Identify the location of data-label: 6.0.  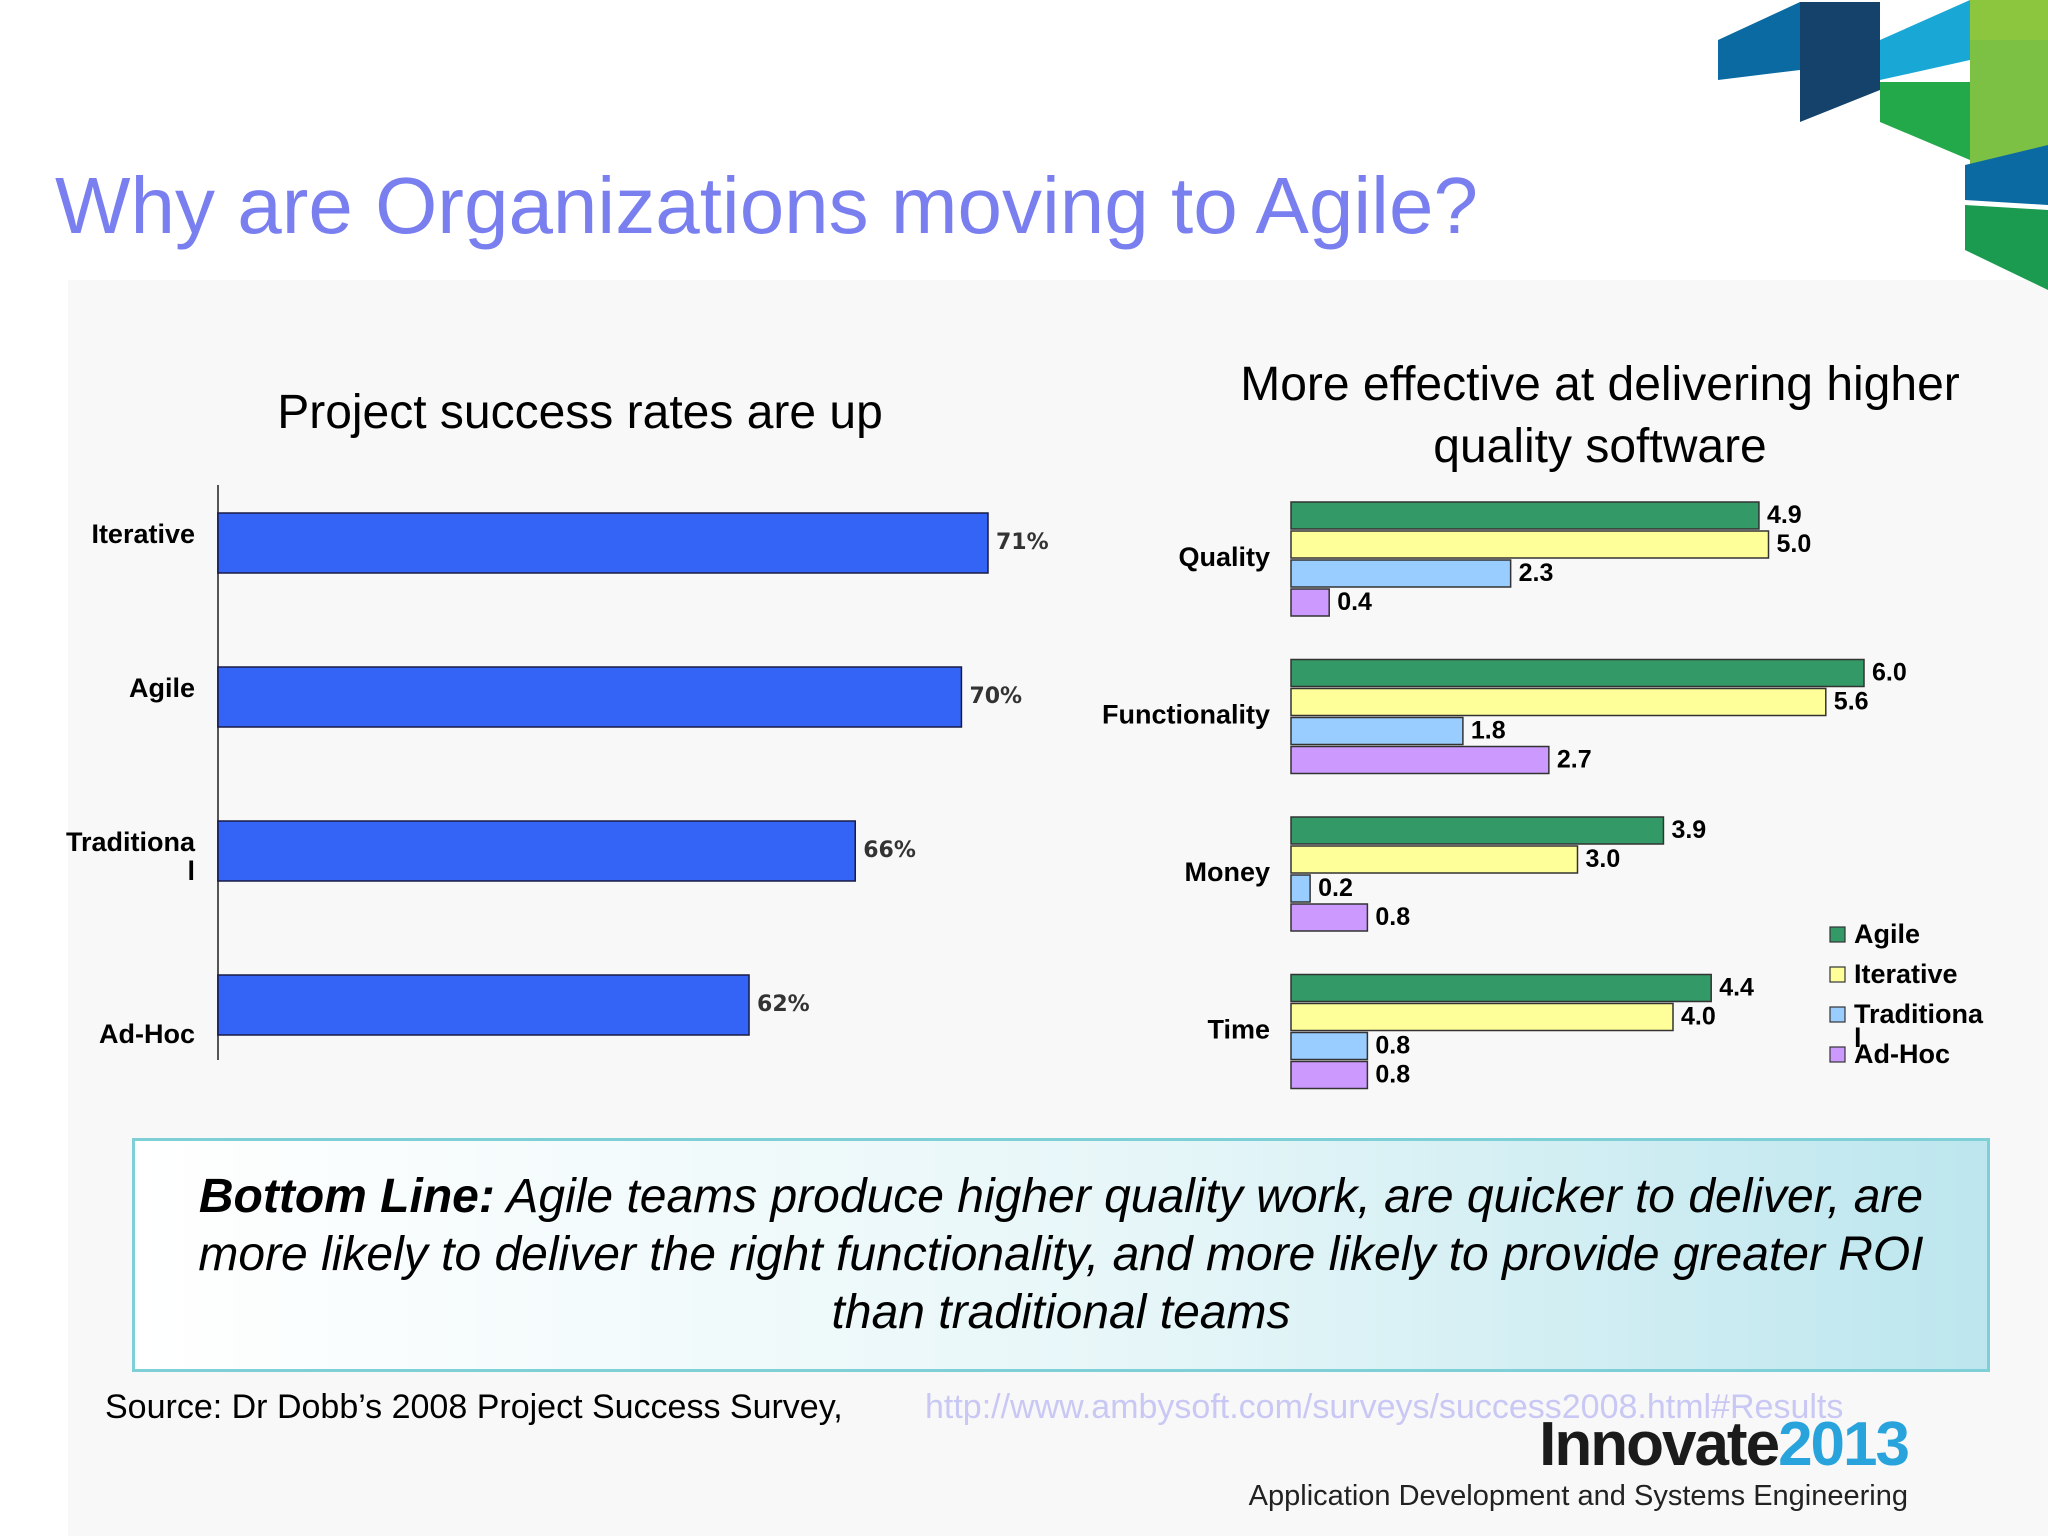
(1889, 673).